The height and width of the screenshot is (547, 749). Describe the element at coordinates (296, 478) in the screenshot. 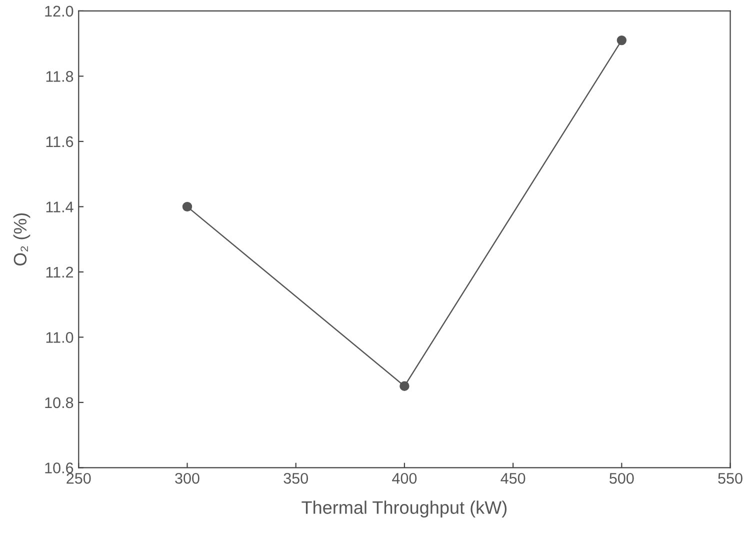

I see `x-tick-label: 350` at that location.